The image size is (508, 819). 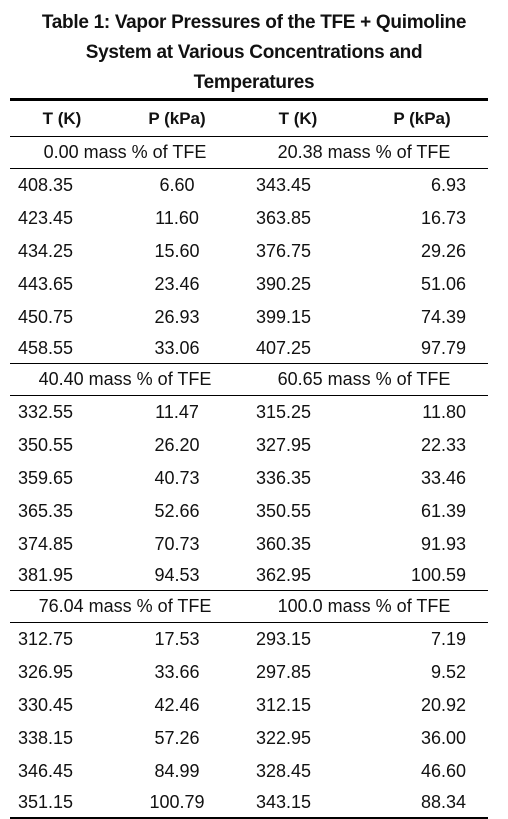 What do you see at coordinates (284, 478) in the screenshot?
I see `temperature-right-cell: 336.35` at bounding box center [284, 478].